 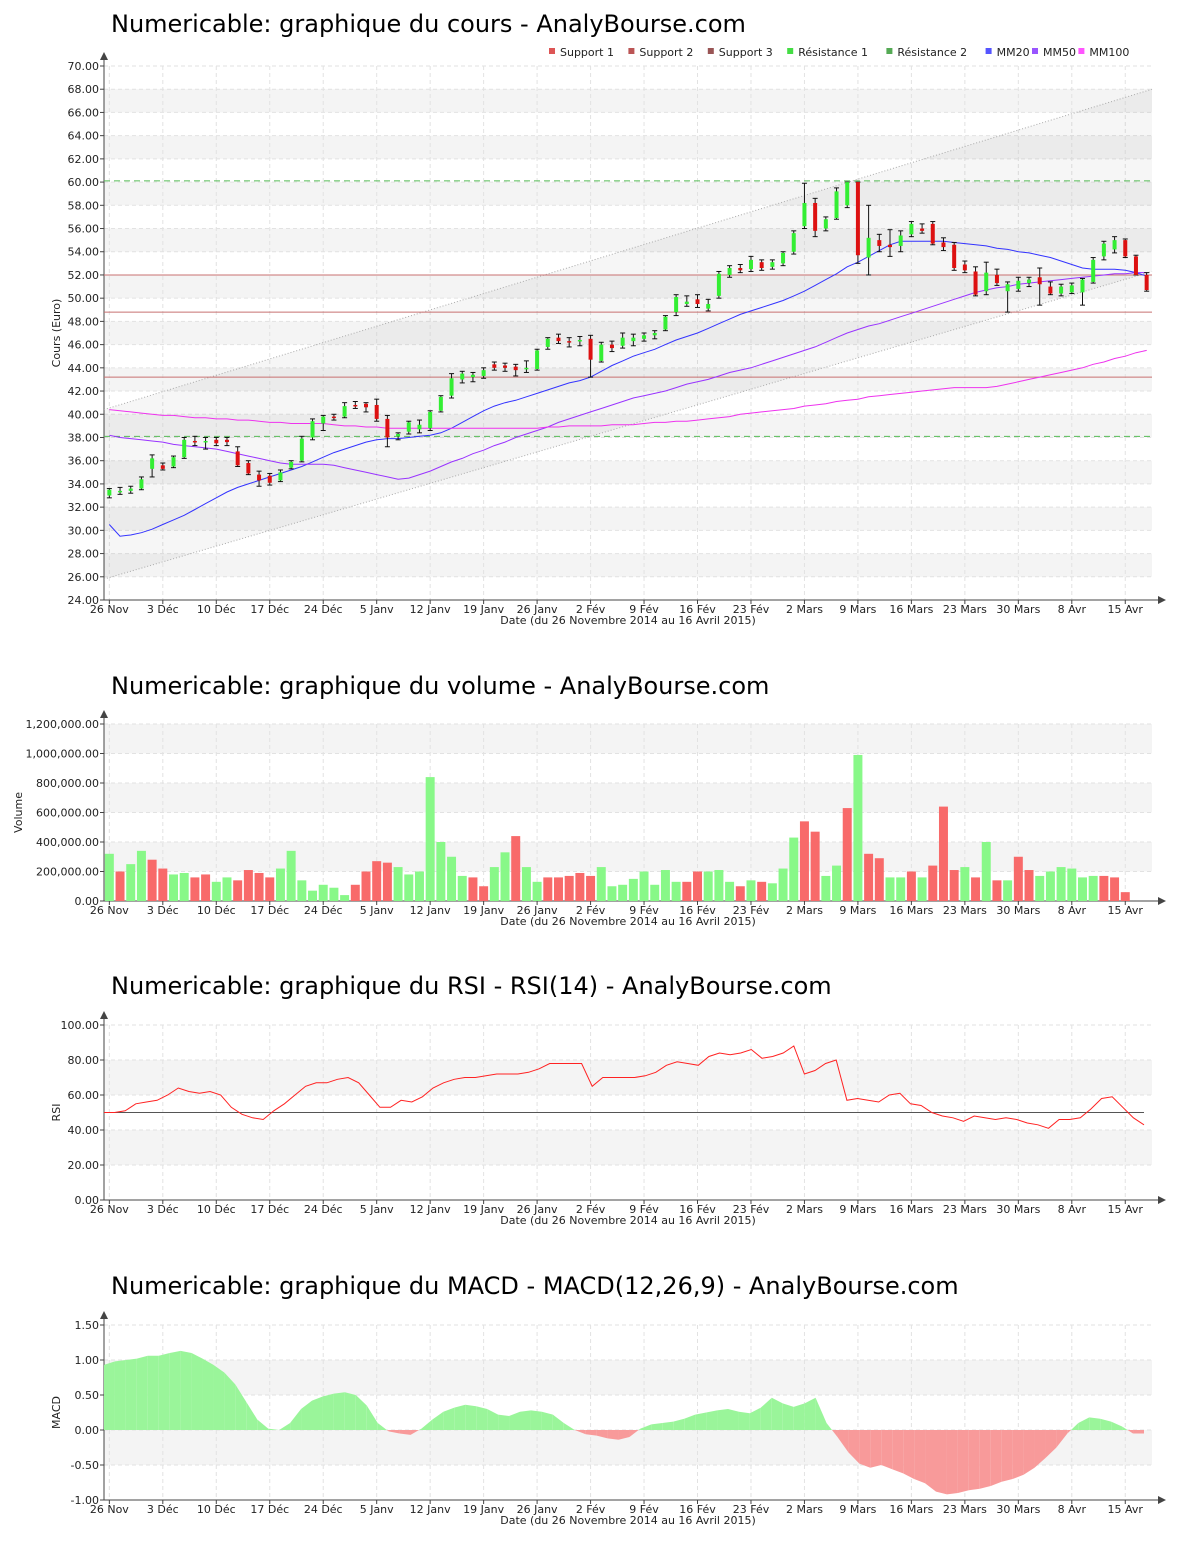 What do you see at coordinates (857, 609) in the screenshot?
I see `price-xtick-label: 9 Mars` at bounding box center [857, 609].